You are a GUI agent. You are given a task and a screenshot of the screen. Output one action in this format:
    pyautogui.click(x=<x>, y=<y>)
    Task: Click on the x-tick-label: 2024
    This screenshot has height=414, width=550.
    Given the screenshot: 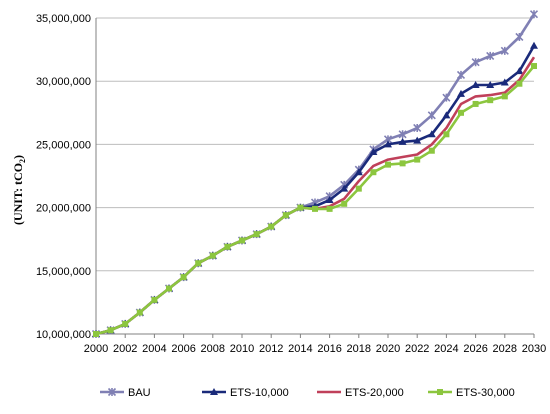 What is the action you would take?
    pyautogui.click(x=446, y=349)
    